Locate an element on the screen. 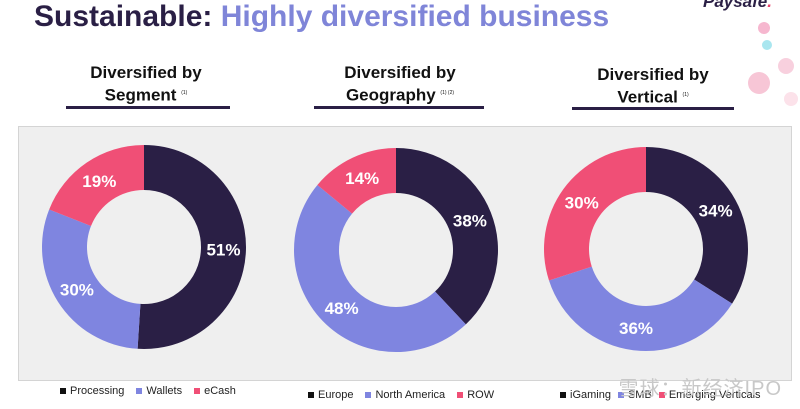  heading-geography-line2: Geography is located at coordinates (390, 95).